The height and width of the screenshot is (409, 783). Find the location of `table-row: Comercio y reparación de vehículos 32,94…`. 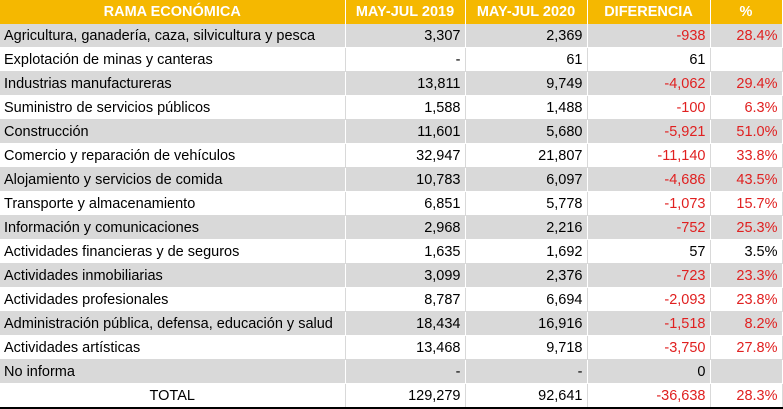

table-row: Comercio y reparación de vehículos 32,94… is located at coordinates (391, 155).